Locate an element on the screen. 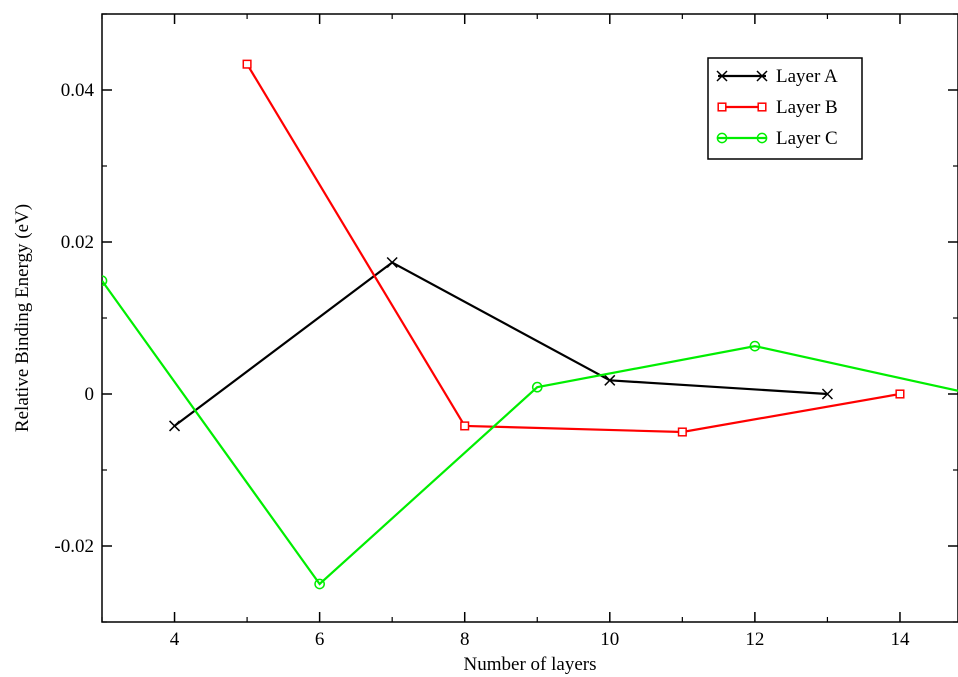  legend: Layer A Layer B Layer C is located at coordinates (785, 108).